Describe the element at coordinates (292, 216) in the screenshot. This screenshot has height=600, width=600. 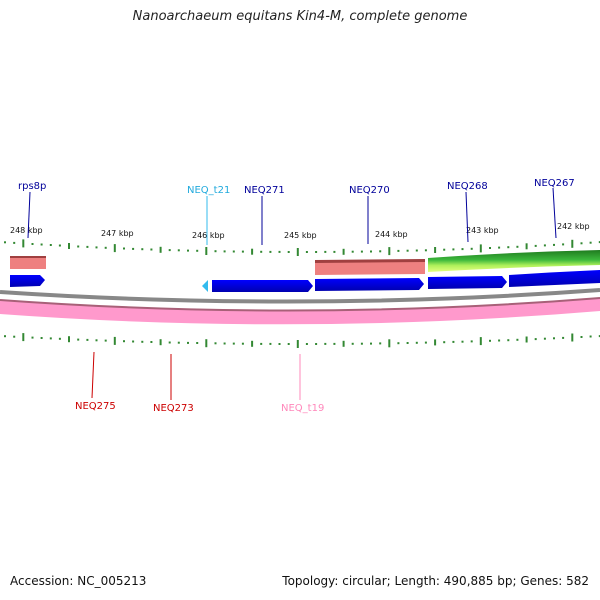
I see `forward-label-leaders` at that location.